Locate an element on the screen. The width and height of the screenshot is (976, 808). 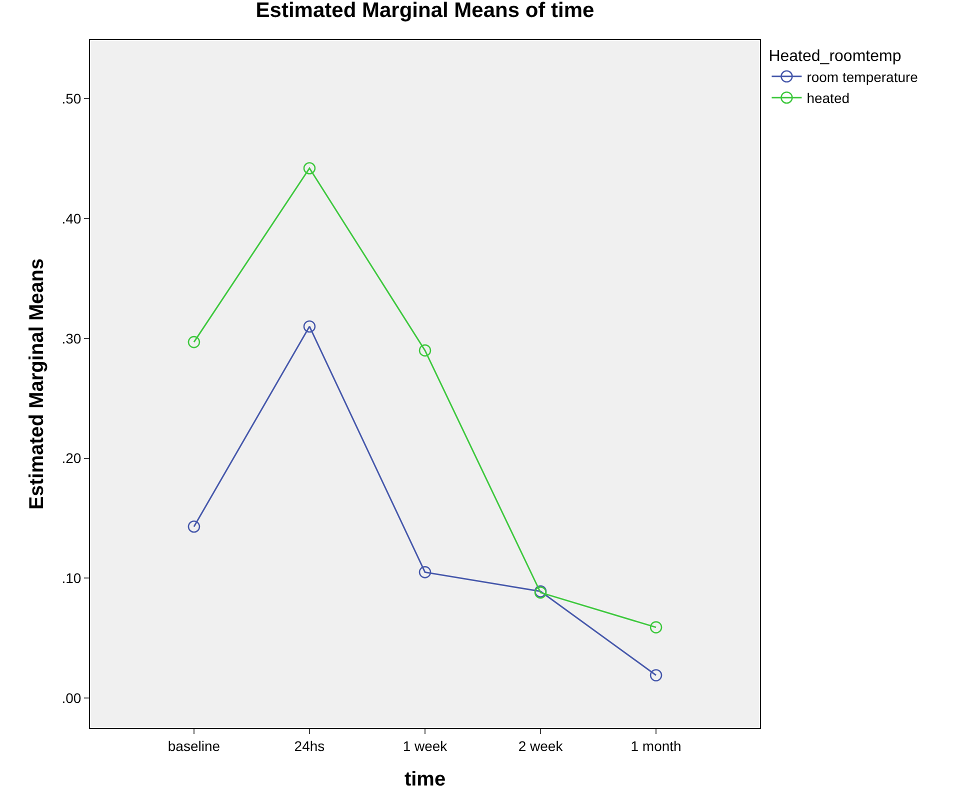
y-tick-label: .10 is located at coordinates (72, 578).